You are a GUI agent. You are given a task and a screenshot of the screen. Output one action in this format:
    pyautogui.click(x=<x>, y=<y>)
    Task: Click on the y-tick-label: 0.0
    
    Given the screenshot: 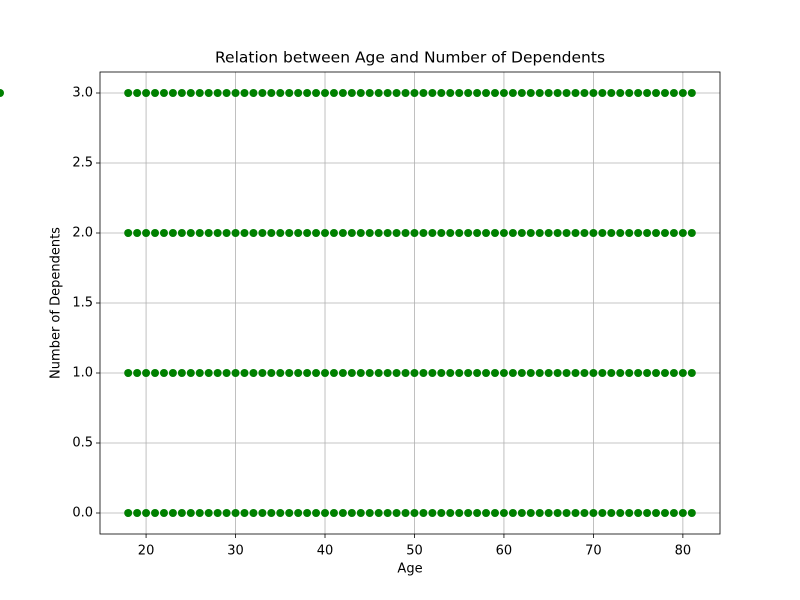 What is the action you would take?
    pyautogui.click(x=82, y=513)
    